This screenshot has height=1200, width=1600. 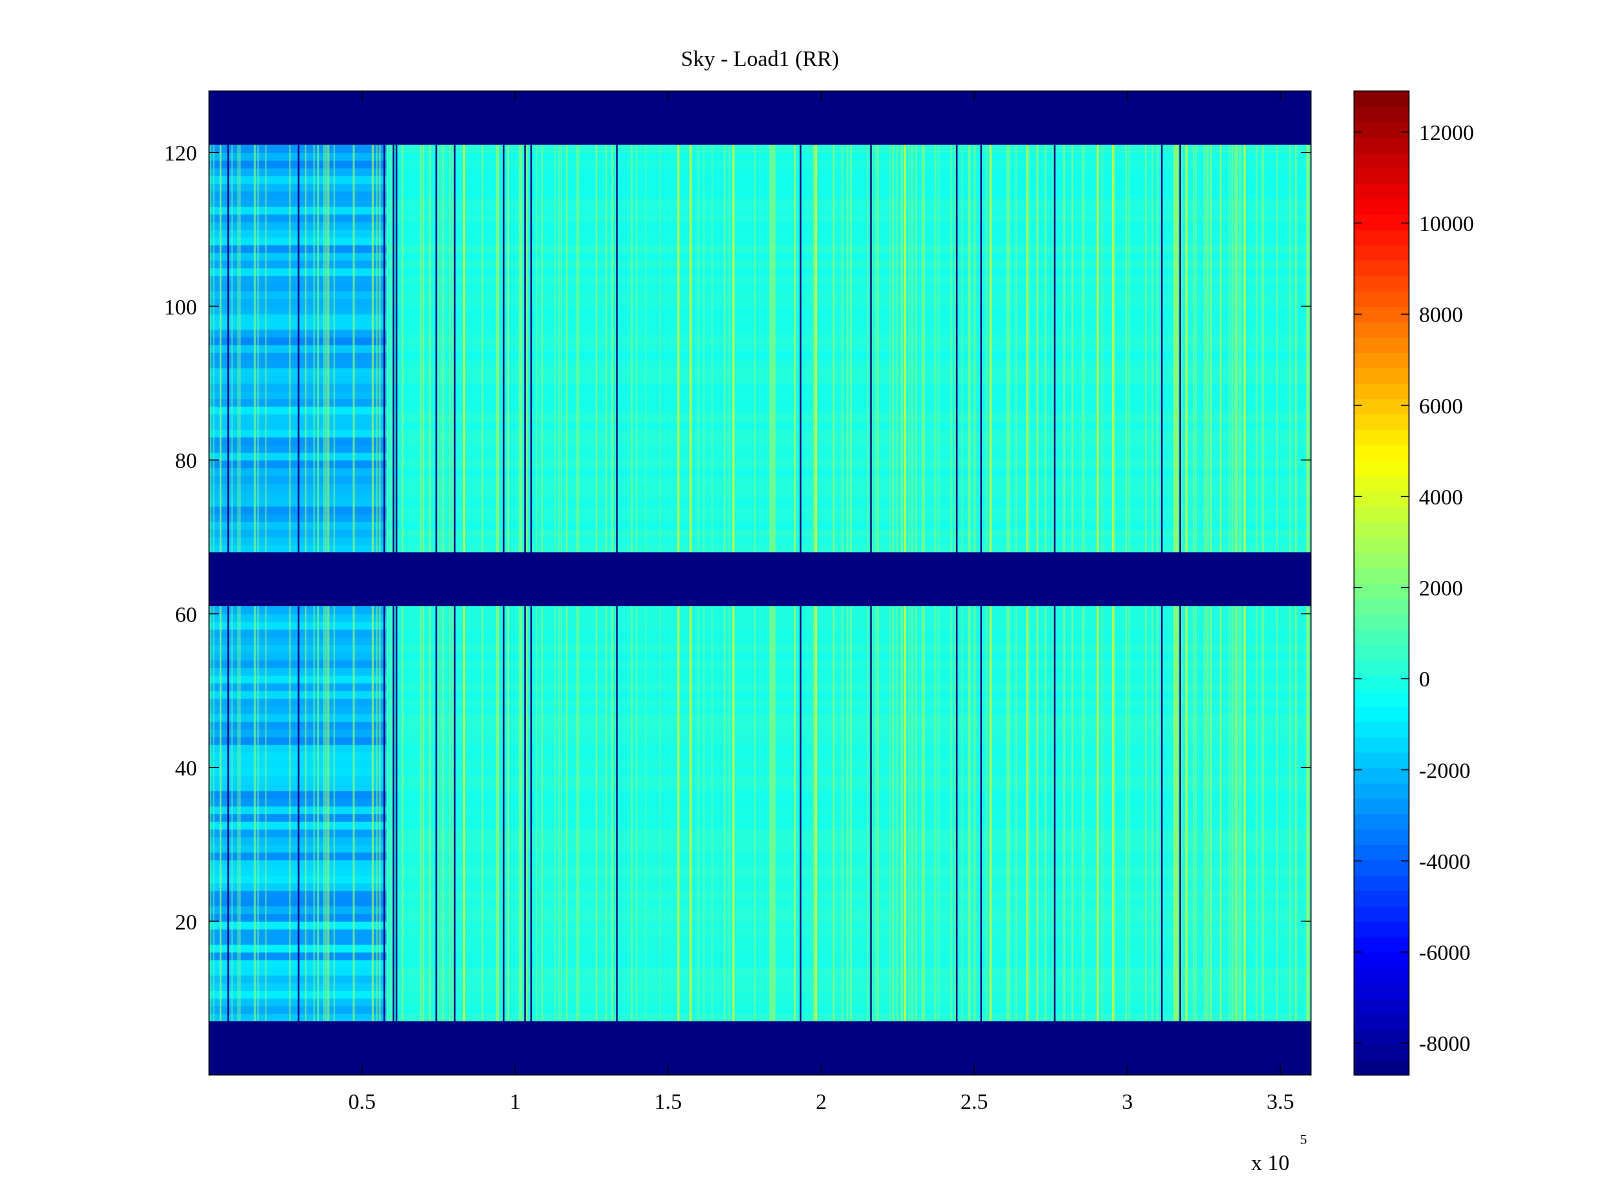 What do you see at coordinates (186, 921) in the screenshot?
I see `y-tick-label: 20` at bounding box center [186, 921].